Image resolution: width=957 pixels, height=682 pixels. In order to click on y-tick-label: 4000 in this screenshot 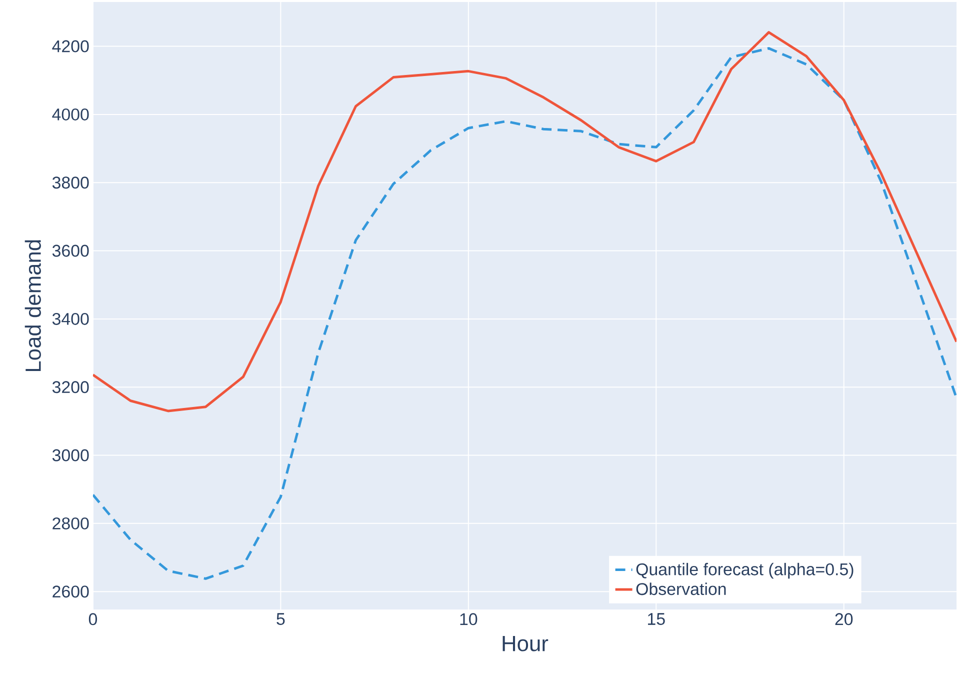, I will do `click(70, 114)`.